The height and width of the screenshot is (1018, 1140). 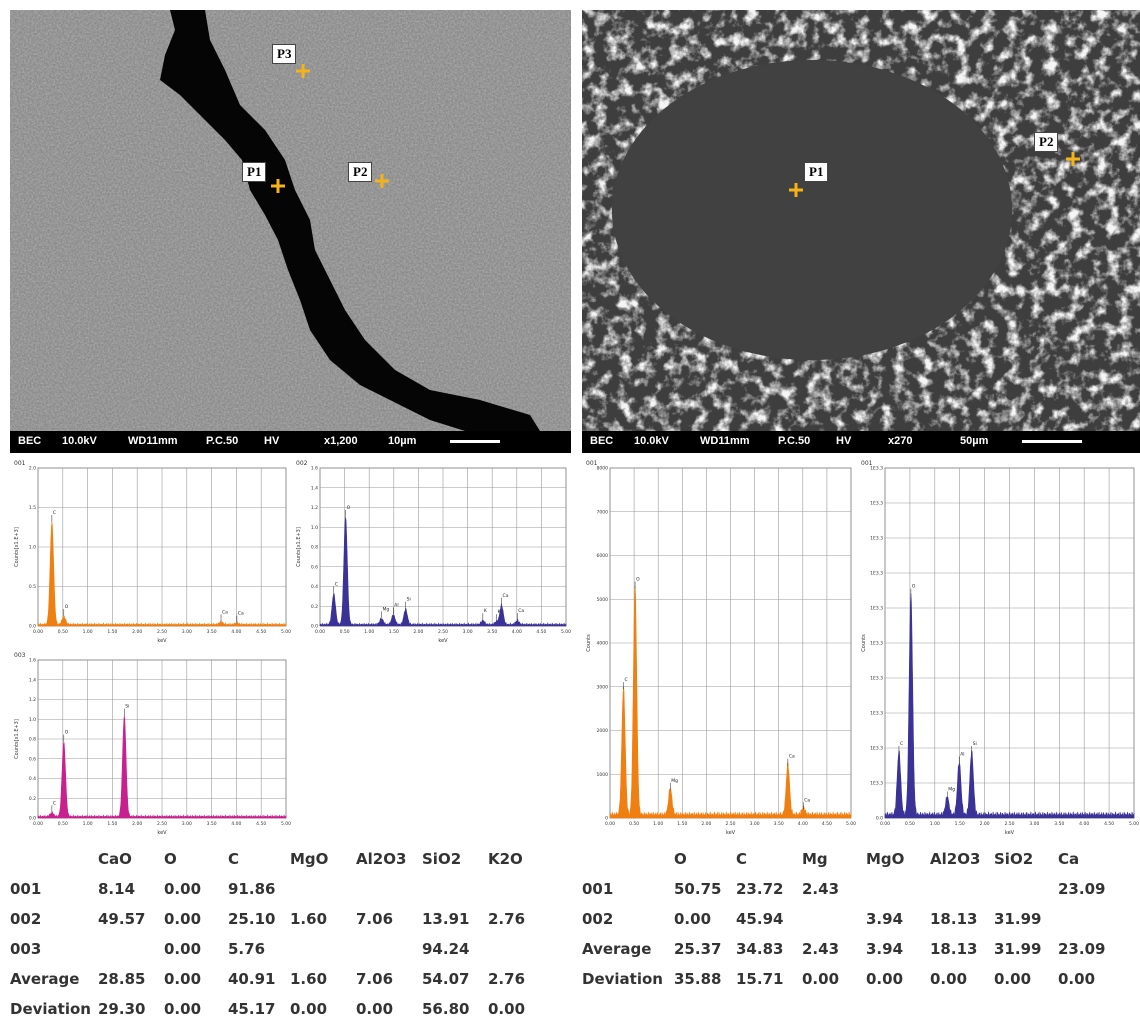 What do you see at coordinates (606, 819) in the screenshot?
I see `y-tick-label: 0` at bounding box center [606, 819].